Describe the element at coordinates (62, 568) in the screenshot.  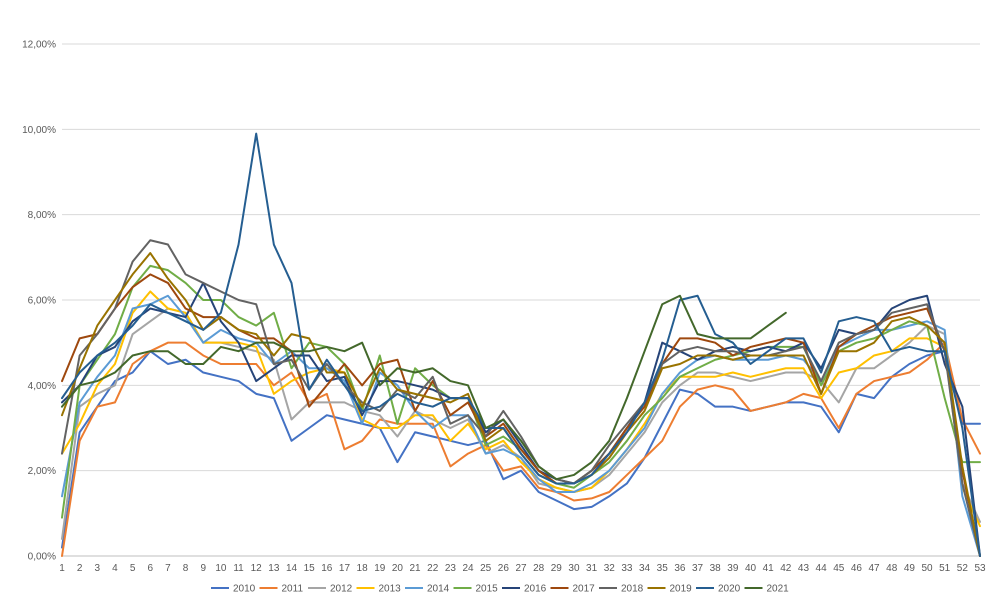
I see `x-tick-label: 1` at that location.